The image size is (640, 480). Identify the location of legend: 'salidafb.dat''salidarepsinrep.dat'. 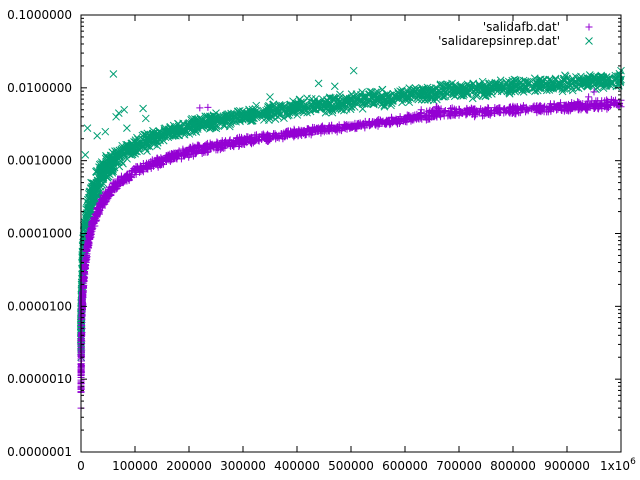
(515, 34).